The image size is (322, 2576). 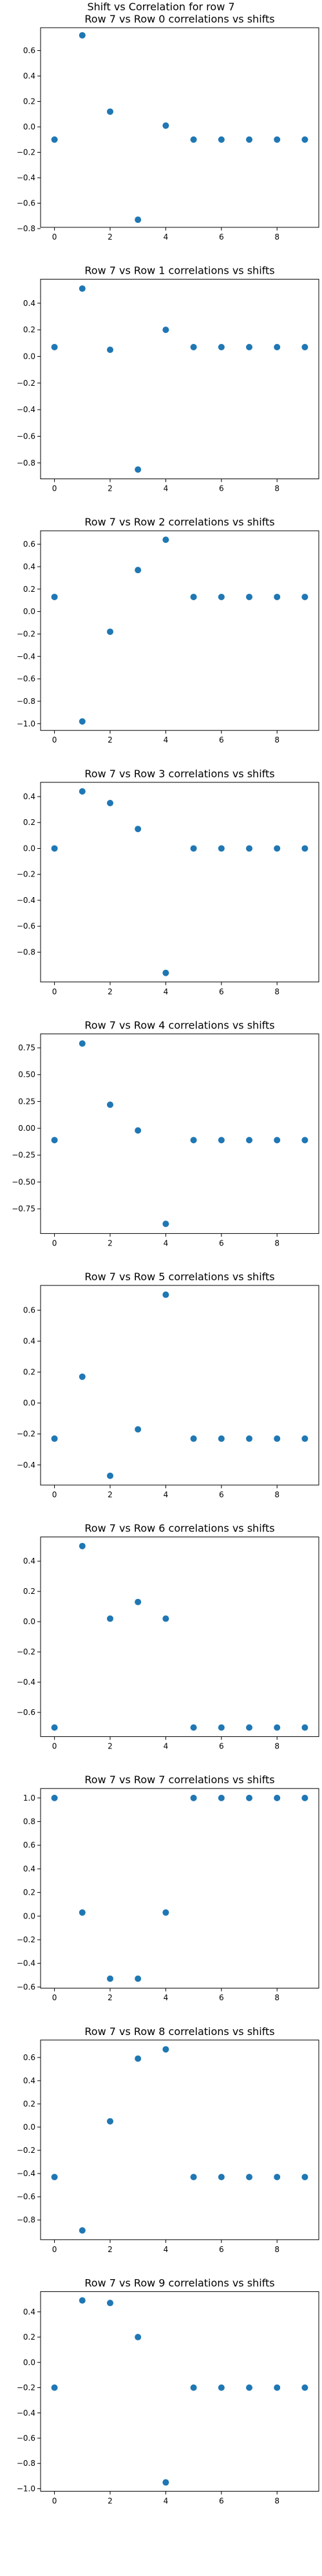 I want to click on subplot-title: Row 7 vs Row 1 correlations vs shifts, so click(x=179, y=271).